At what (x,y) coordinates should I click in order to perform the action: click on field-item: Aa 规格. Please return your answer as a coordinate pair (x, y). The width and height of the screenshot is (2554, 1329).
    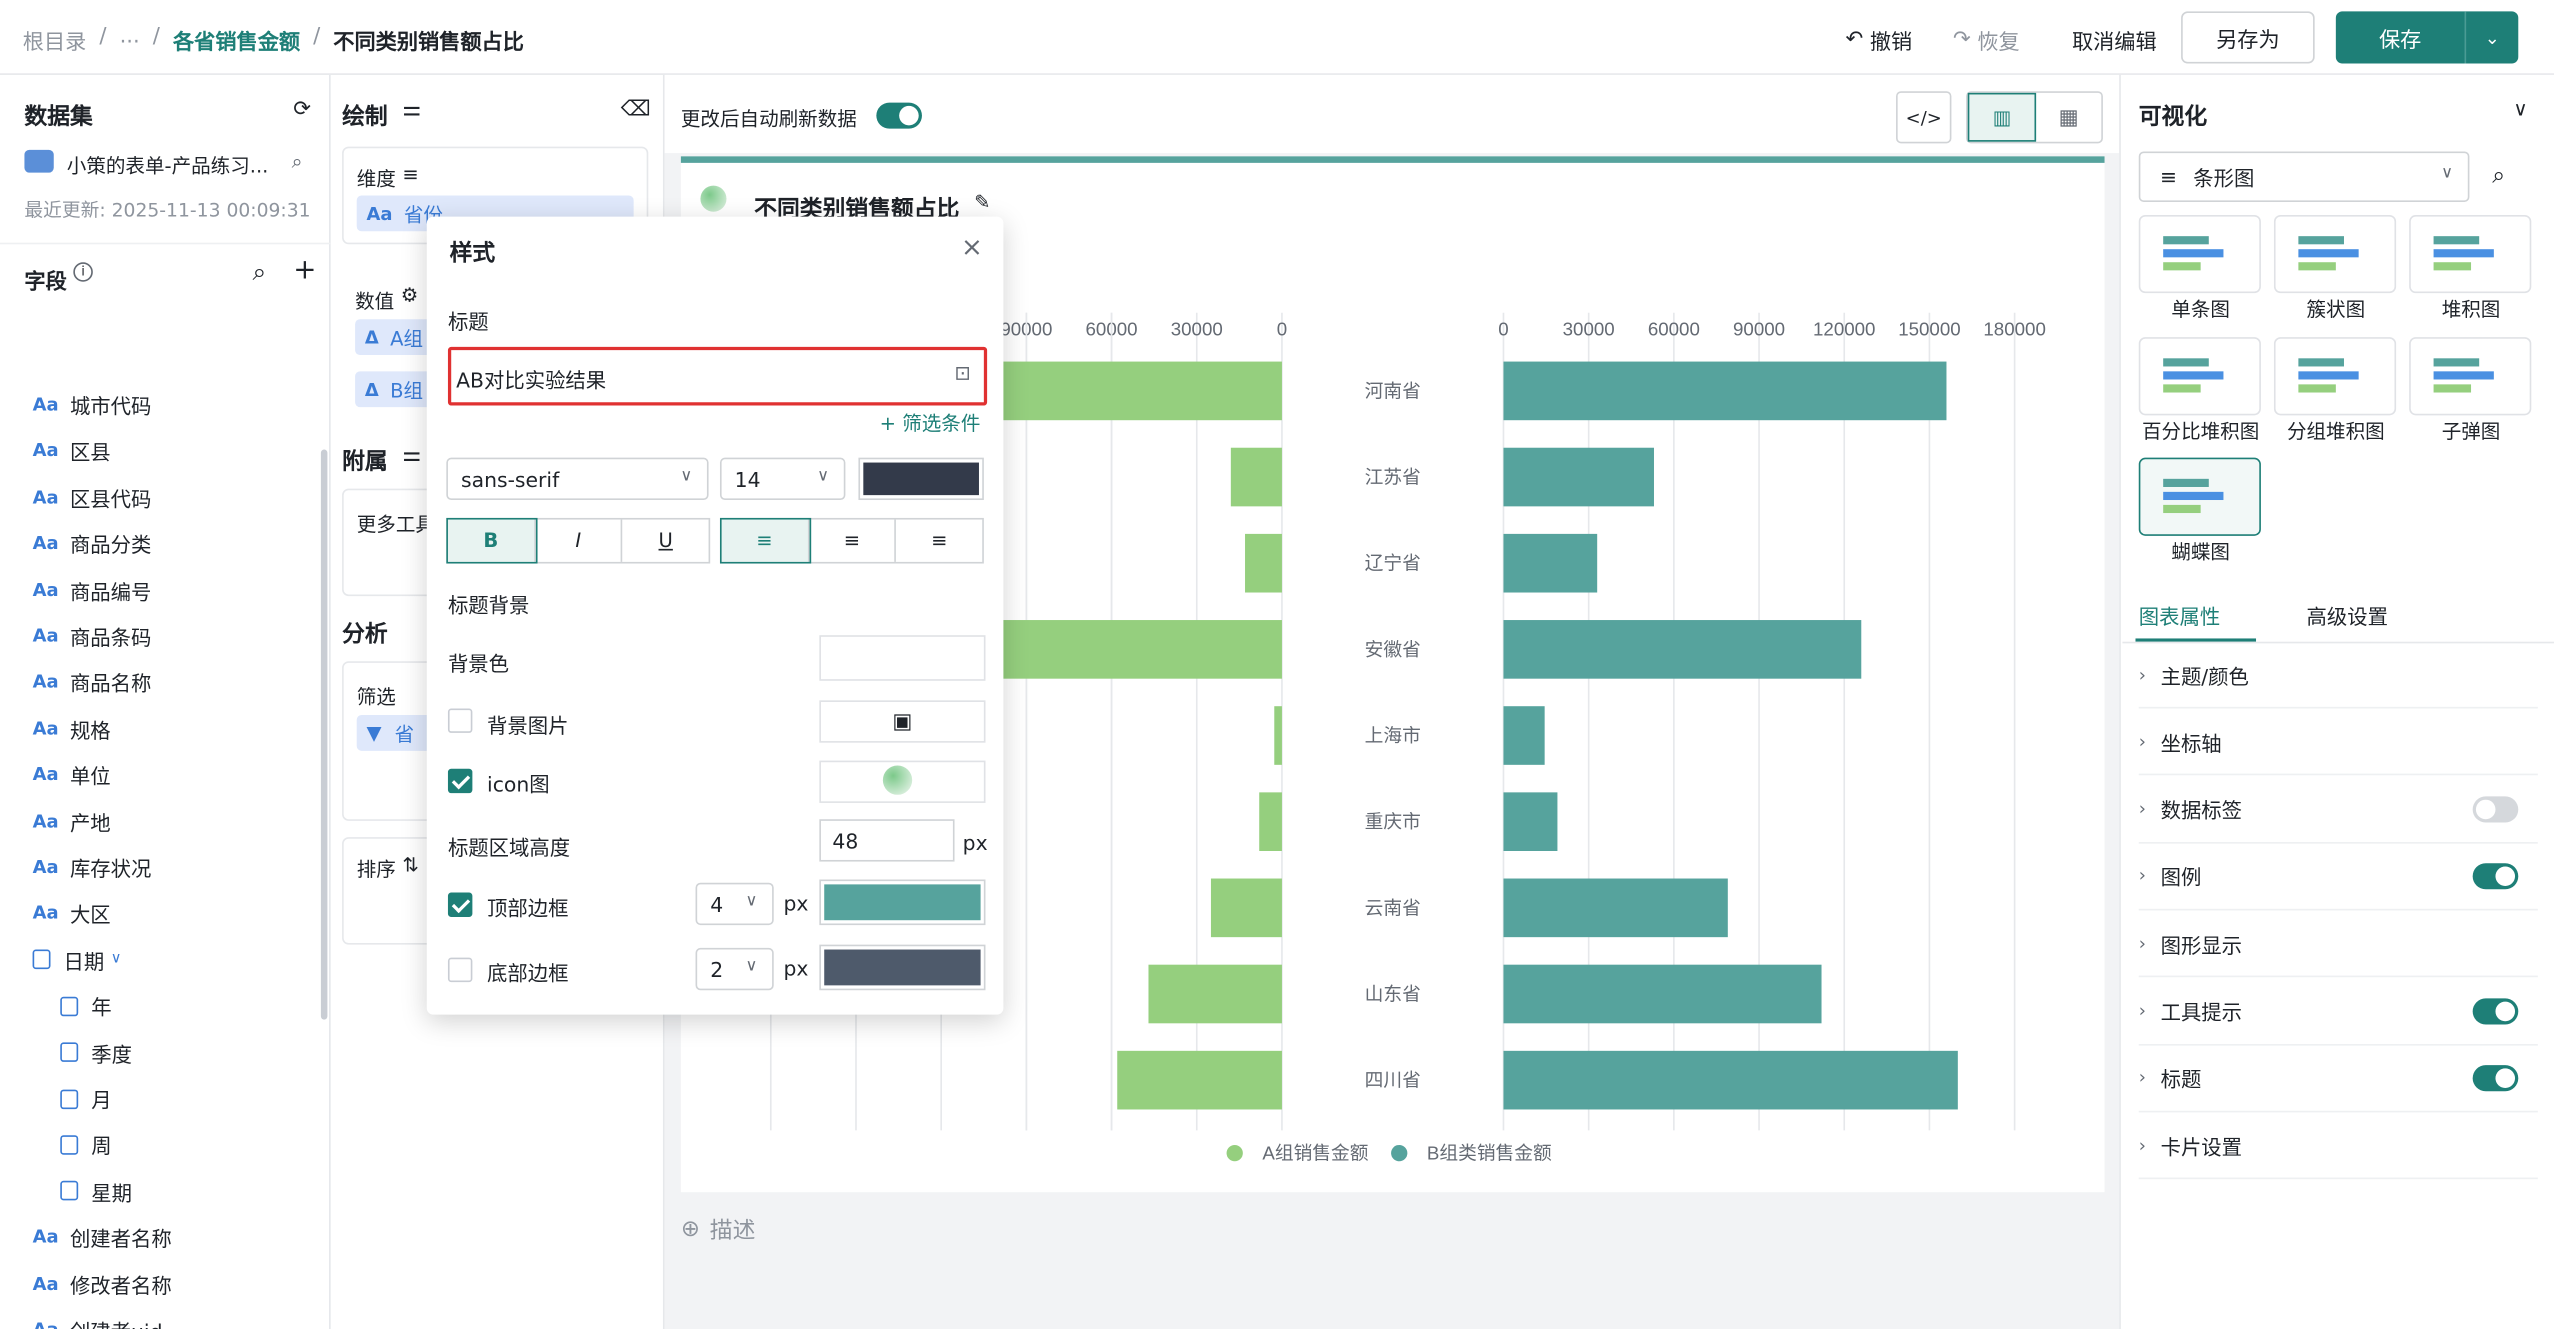
    Looking at the image, I should click on (72, 728).